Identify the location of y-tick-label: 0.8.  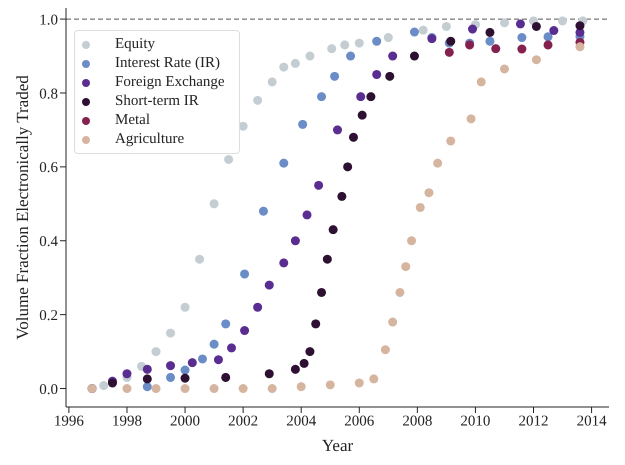
(48, 94).